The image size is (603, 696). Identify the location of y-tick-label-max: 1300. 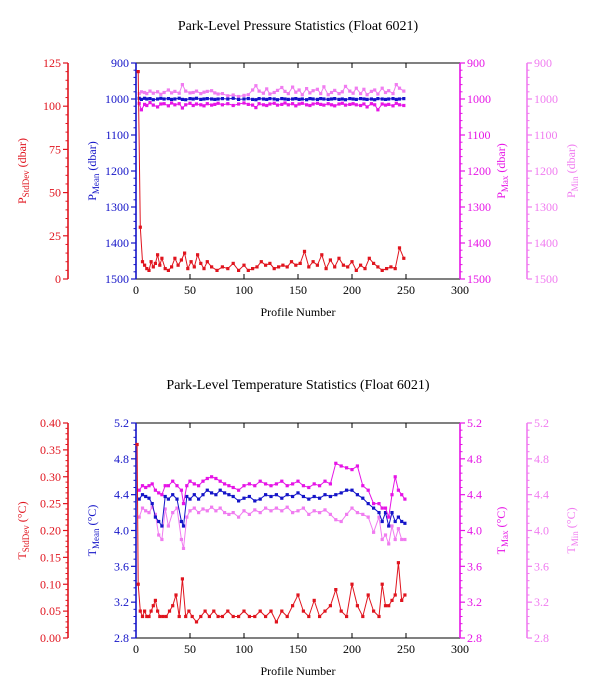
(479, 207).